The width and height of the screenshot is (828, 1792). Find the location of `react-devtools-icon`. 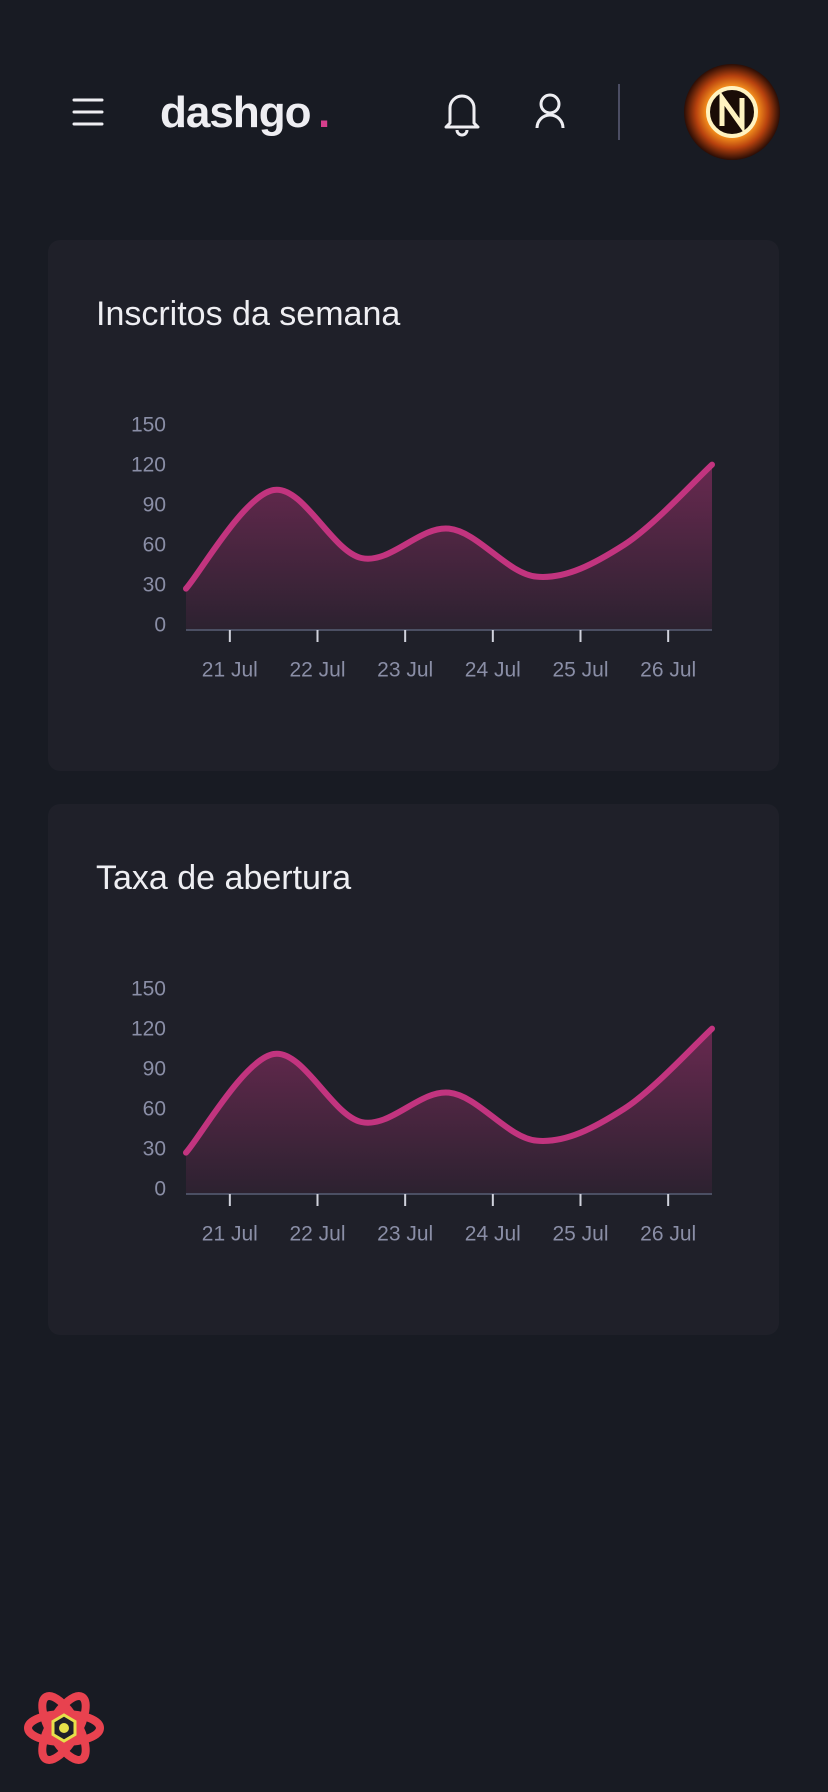

react-devtools-icon is located at coordinates (64, 1728).